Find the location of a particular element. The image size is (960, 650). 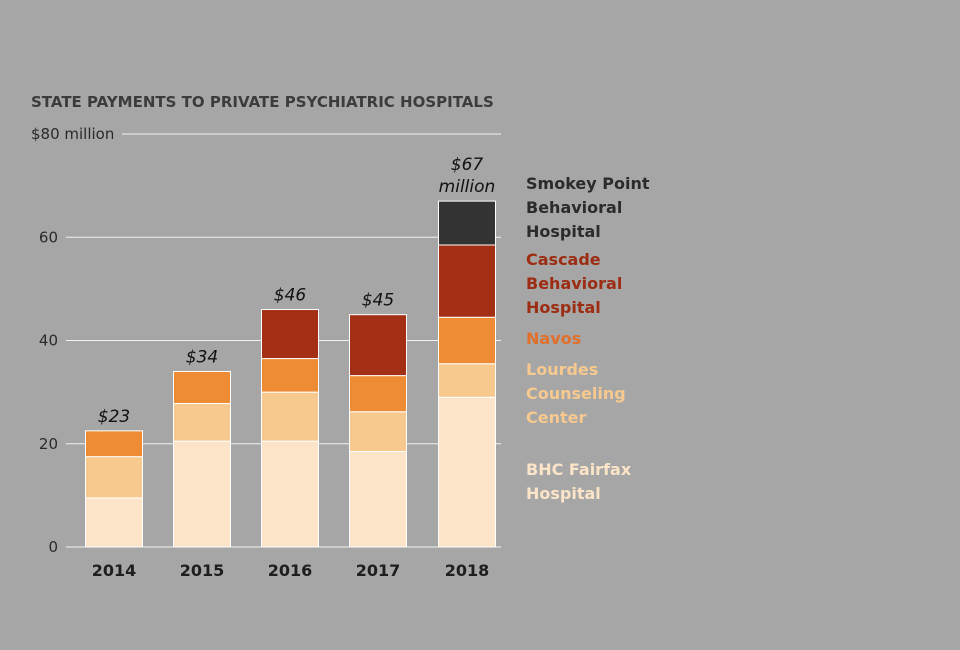

bar-stack-2018 is located at coordinates (467, 374).